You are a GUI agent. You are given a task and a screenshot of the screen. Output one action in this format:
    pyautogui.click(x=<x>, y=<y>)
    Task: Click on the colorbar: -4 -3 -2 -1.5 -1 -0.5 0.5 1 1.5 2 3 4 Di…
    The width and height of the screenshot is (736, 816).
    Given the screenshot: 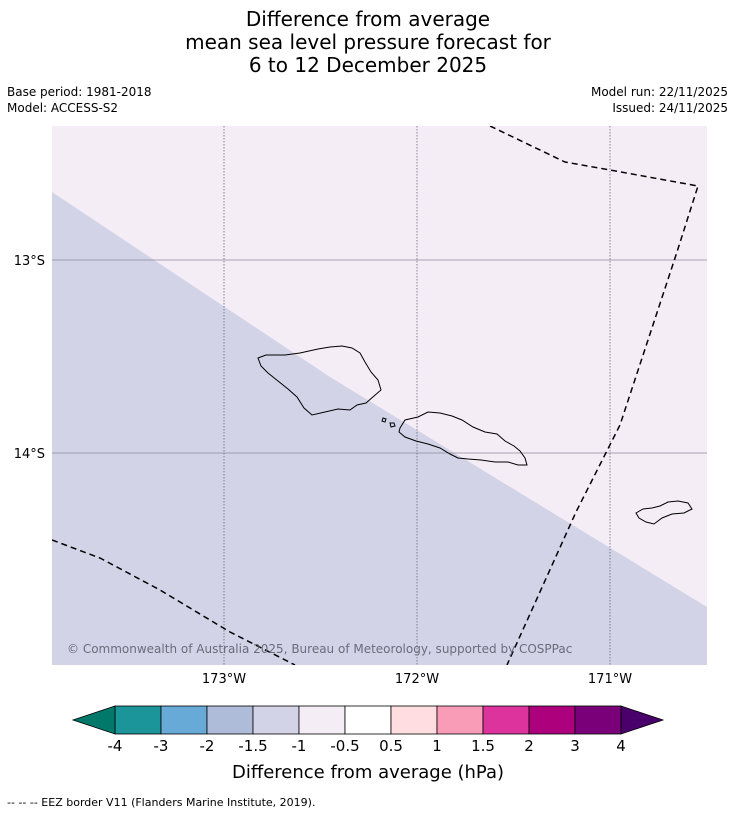 What is the action you would take?
    pyautogui.click(x=368, y=744)
    